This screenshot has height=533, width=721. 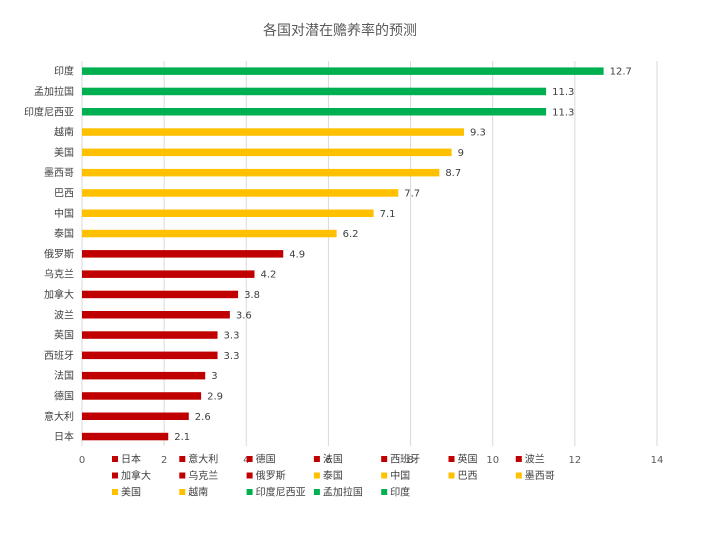 I want to click on legend-label: 德国, so click(x=266, y=459).